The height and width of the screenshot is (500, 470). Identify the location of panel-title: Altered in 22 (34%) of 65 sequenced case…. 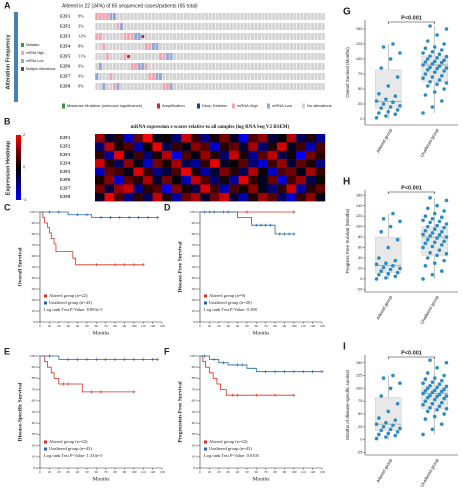
(130, 6).